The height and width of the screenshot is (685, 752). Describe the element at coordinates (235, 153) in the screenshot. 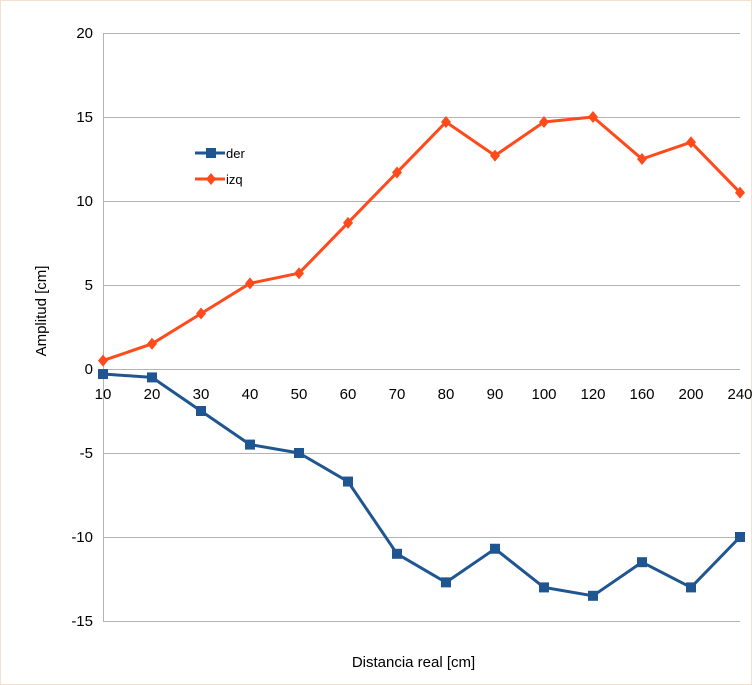

I see `legend-label-der: der` at that location.